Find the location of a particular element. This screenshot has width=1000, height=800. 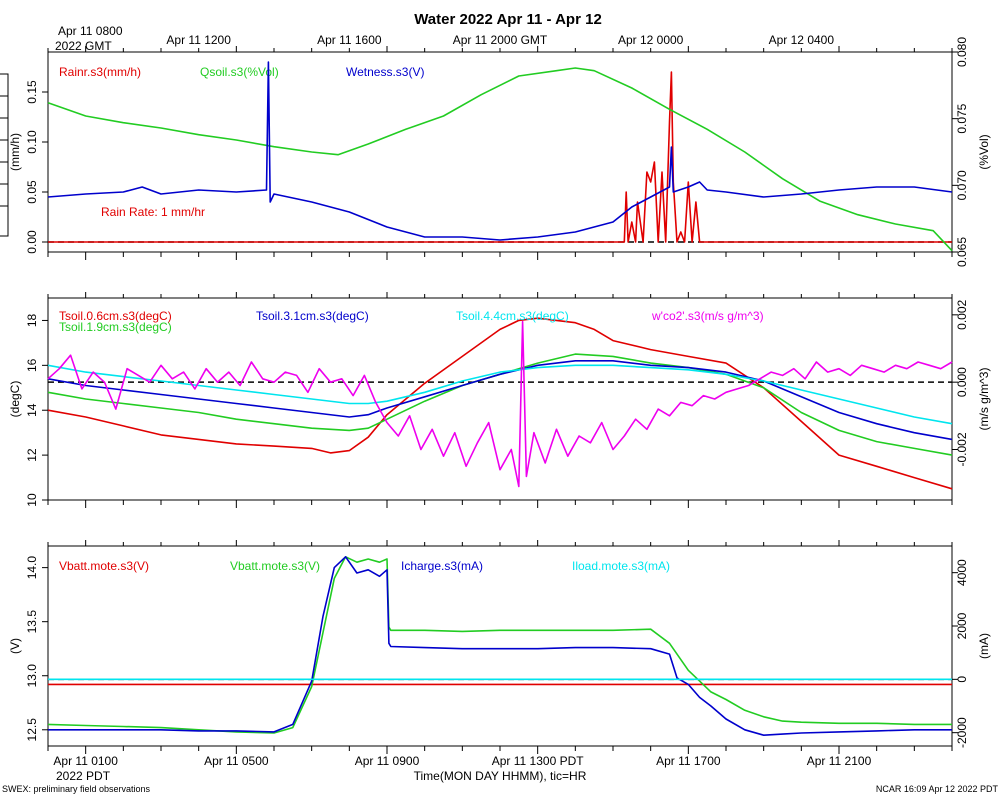

y-right-tick-label: 2000 is located at coordinates (962, 625).